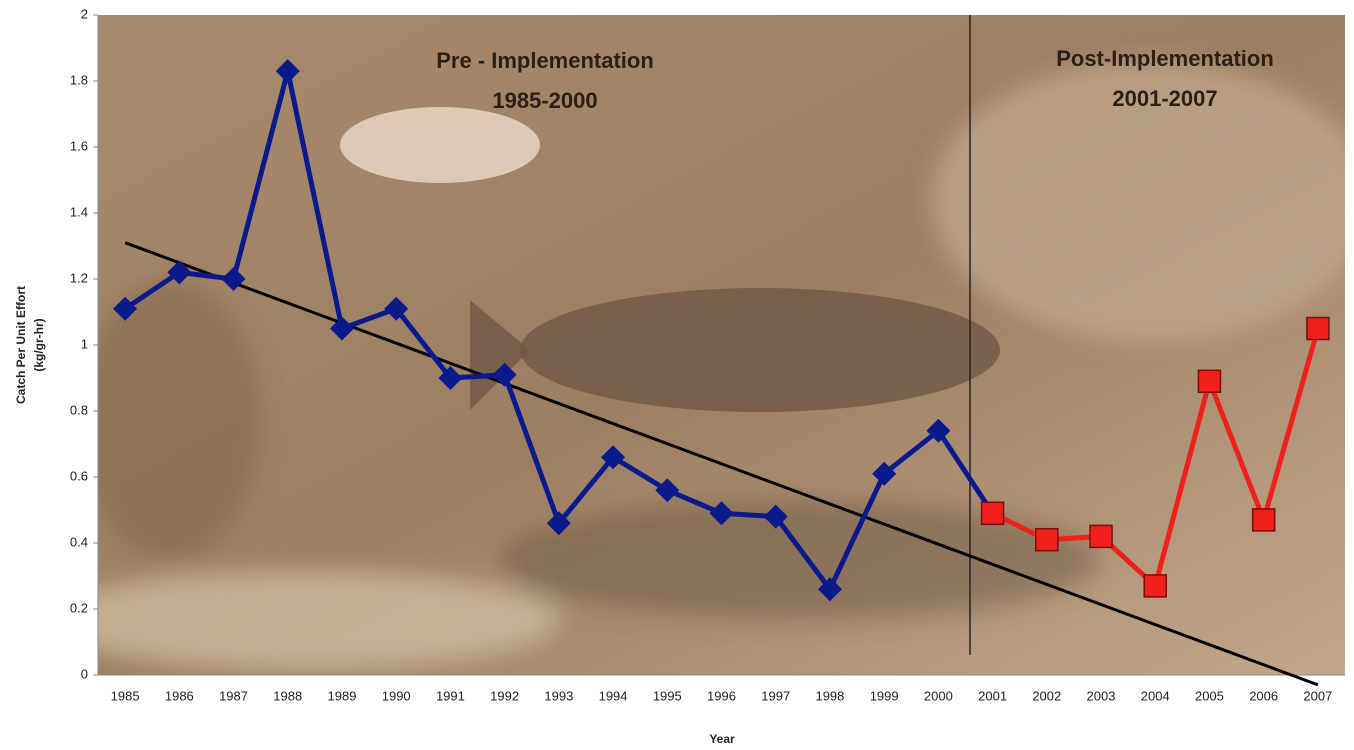  I want to click on x-tick-label: 2002, so click(1046, 695).